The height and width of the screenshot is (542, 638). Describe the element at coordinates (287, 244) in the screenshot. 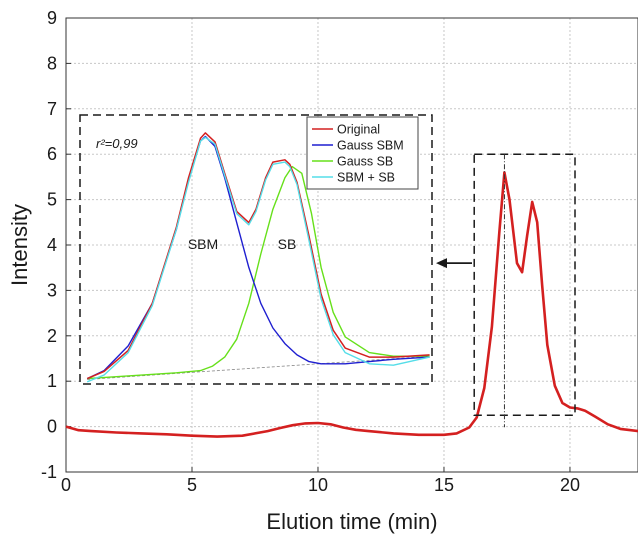

I see `peak-label-sb: SB` at that location.